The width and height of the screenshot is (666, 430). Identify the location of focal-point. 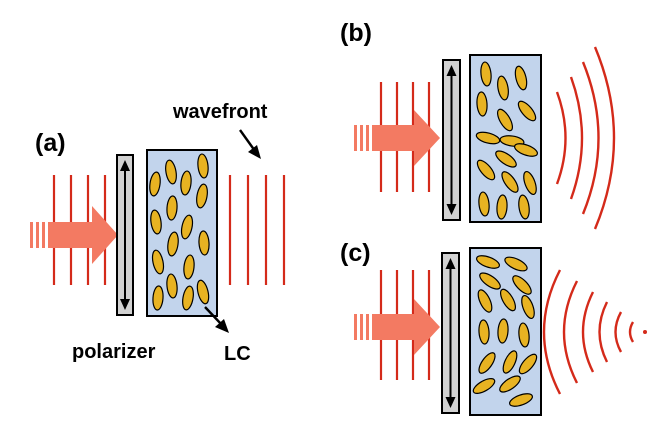
(645, 332).